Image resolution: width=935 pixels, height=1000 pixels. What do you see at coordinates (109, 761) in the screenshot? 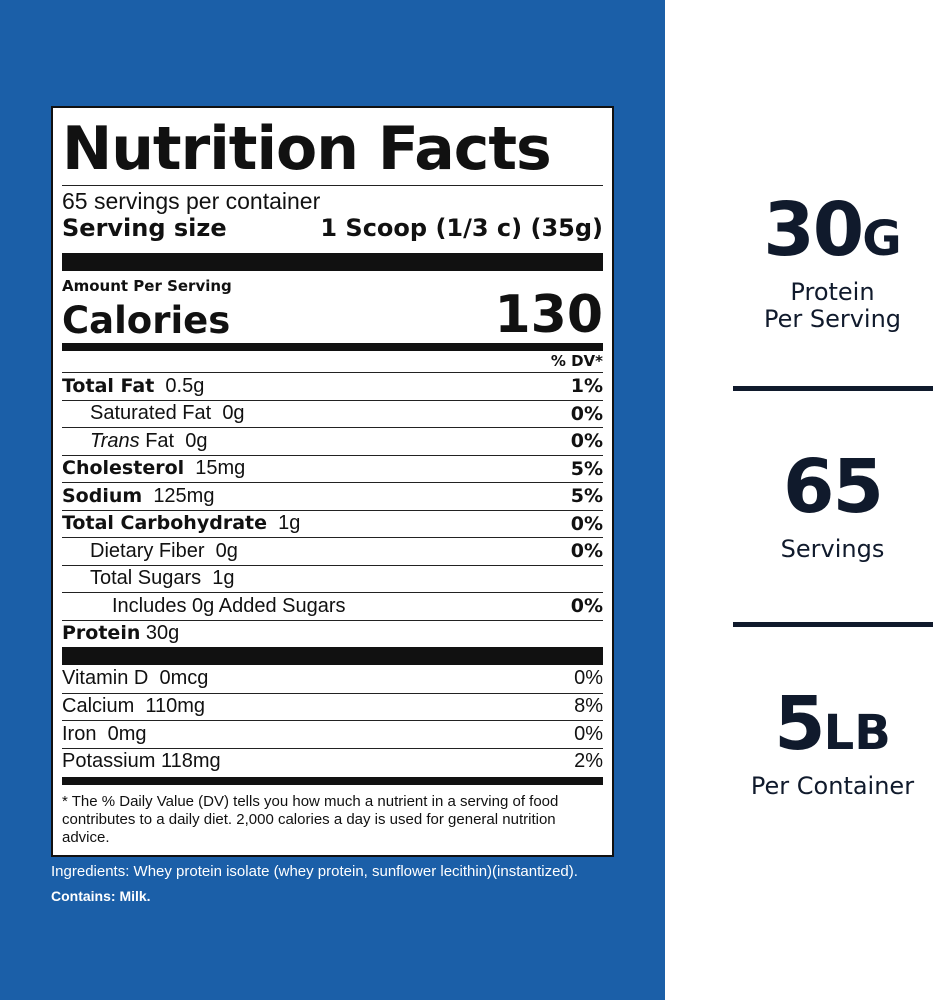
I see `vitamin-name: Potassium` at bounding box center [109, 761].